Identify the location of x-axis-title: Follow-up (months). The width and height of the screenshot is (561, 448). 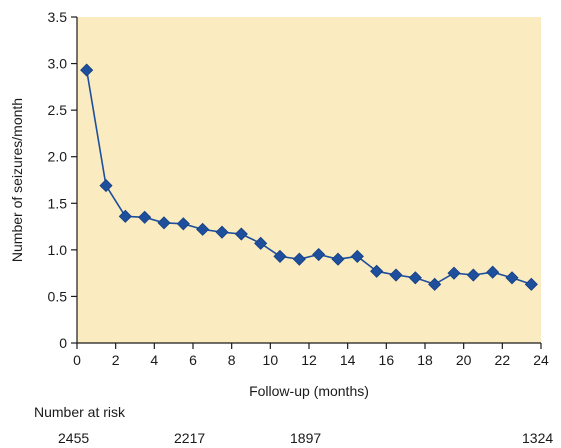
(309, 391).